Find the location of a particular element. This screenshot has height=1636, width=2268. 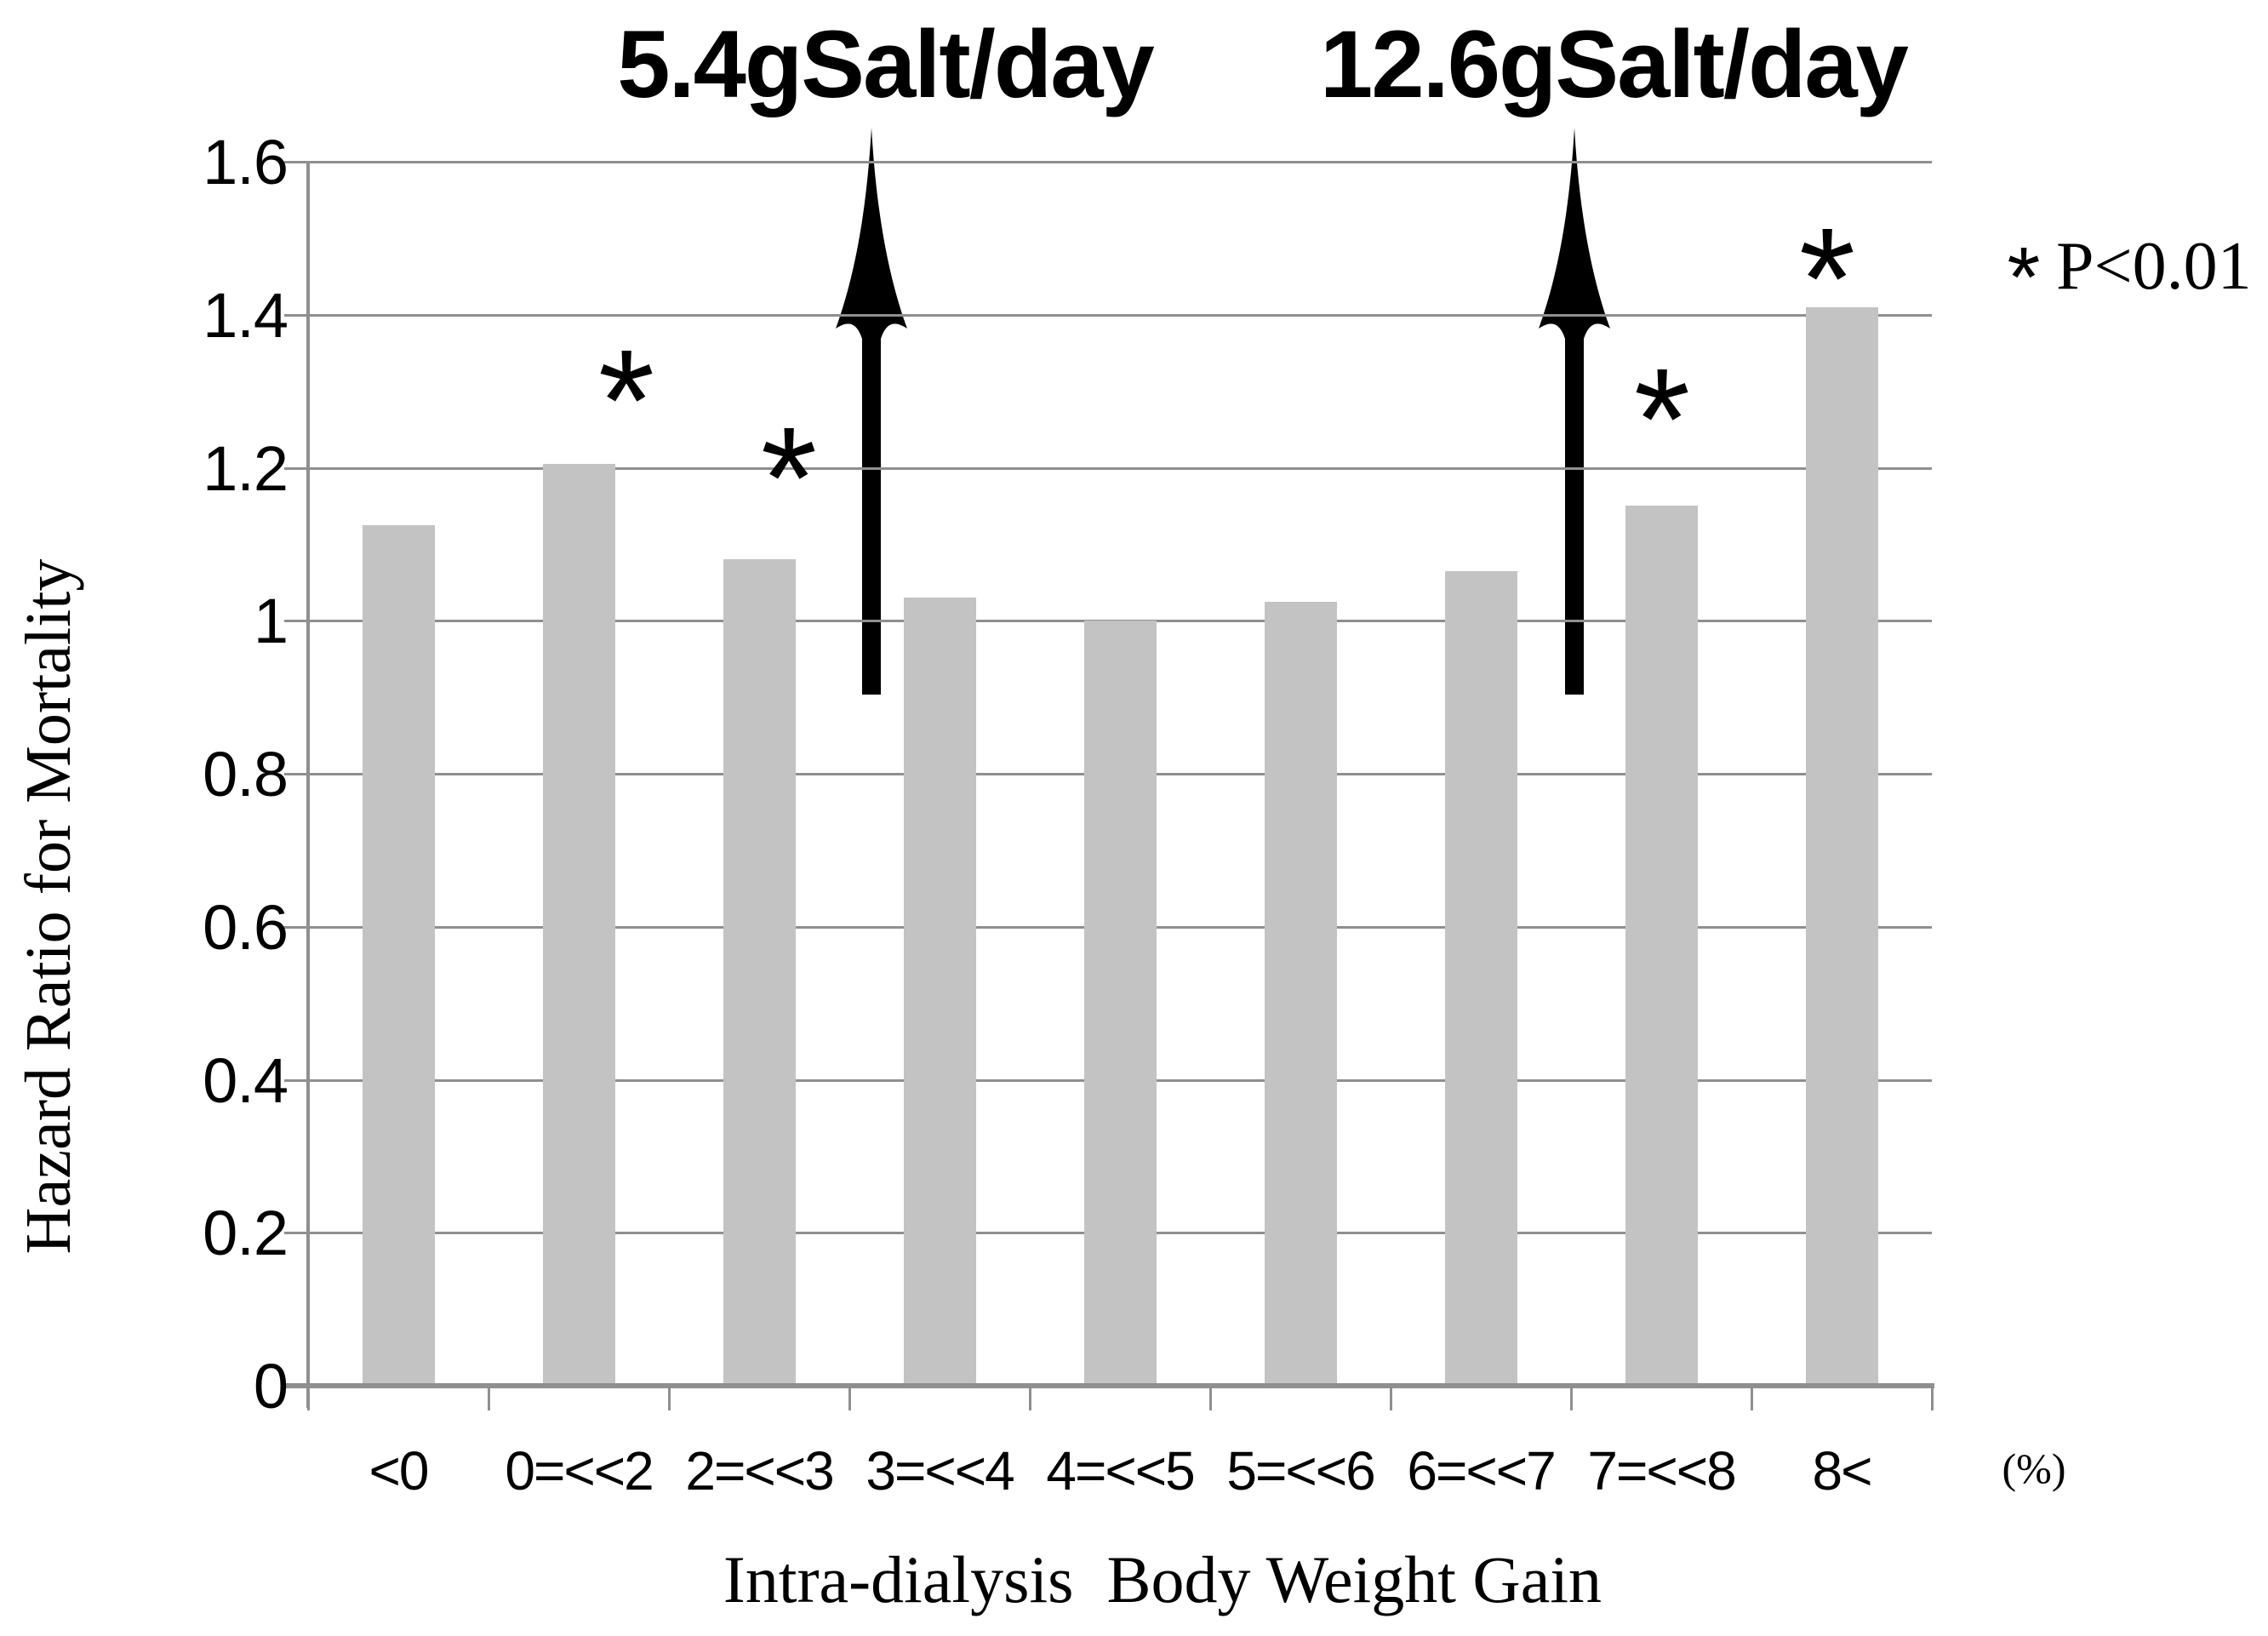

y-tick-label: 1.6 is located at coordinates (245, 162).